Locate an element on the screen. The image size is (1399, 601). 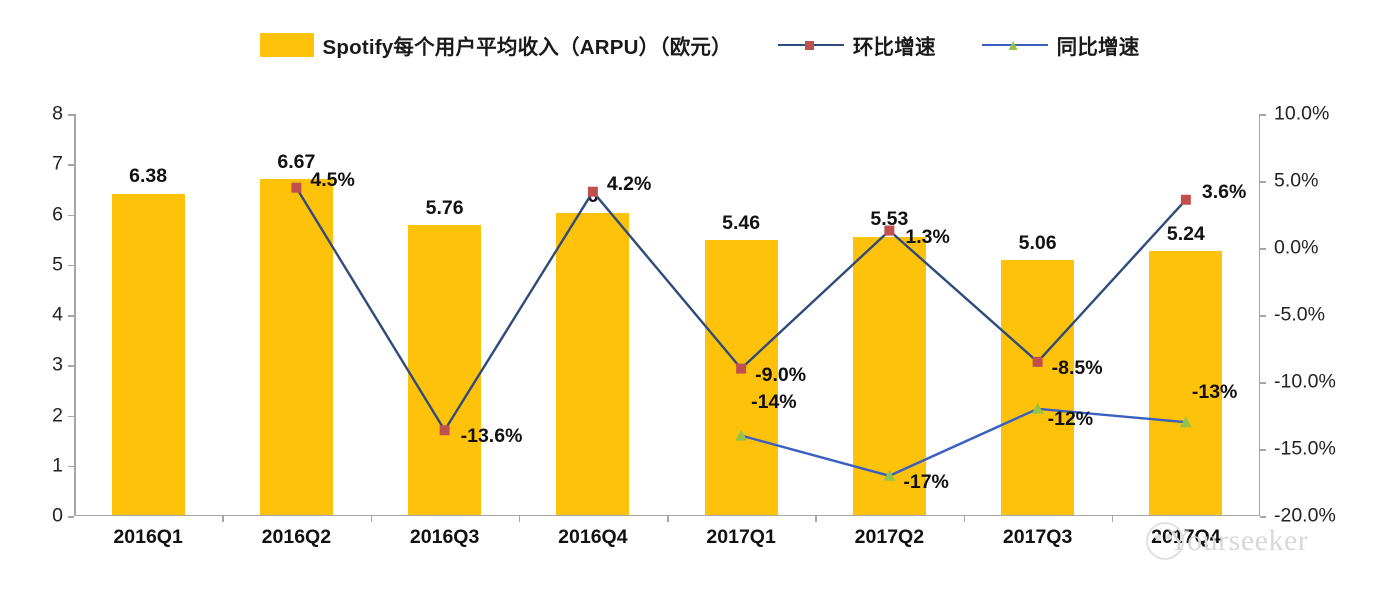
y-tick-label-left: 6 is located at coordinates (57, 214).